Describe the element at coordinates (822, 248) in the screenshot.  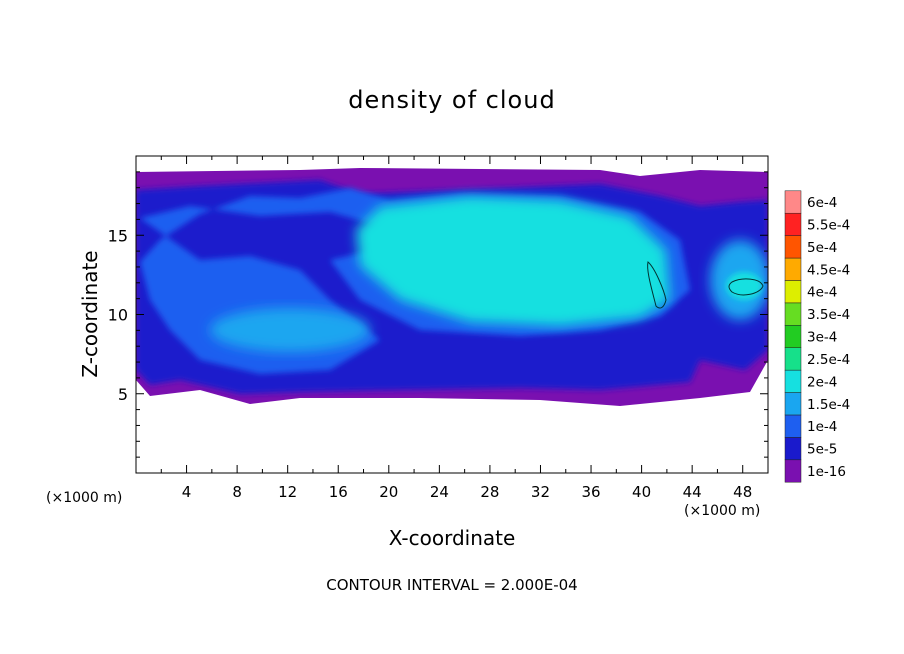
I see `colorbar-label: 5e-4` at that location.